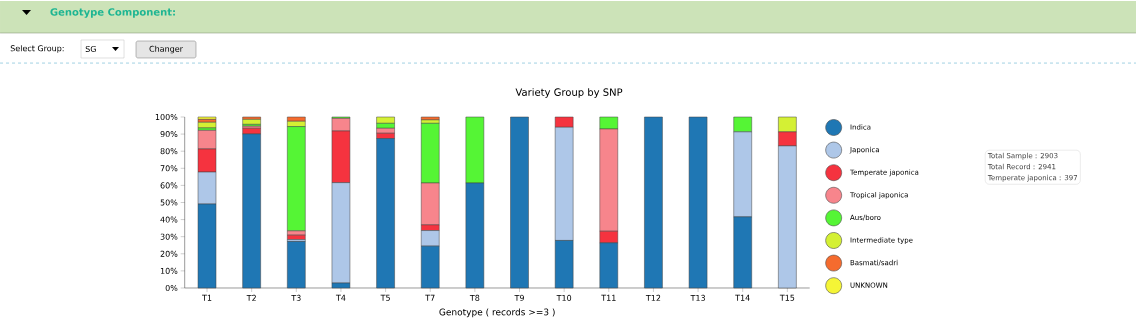 This screenshot has height=334, width=1136. I want to click on x-tick-label: T4, so click(340, 297).